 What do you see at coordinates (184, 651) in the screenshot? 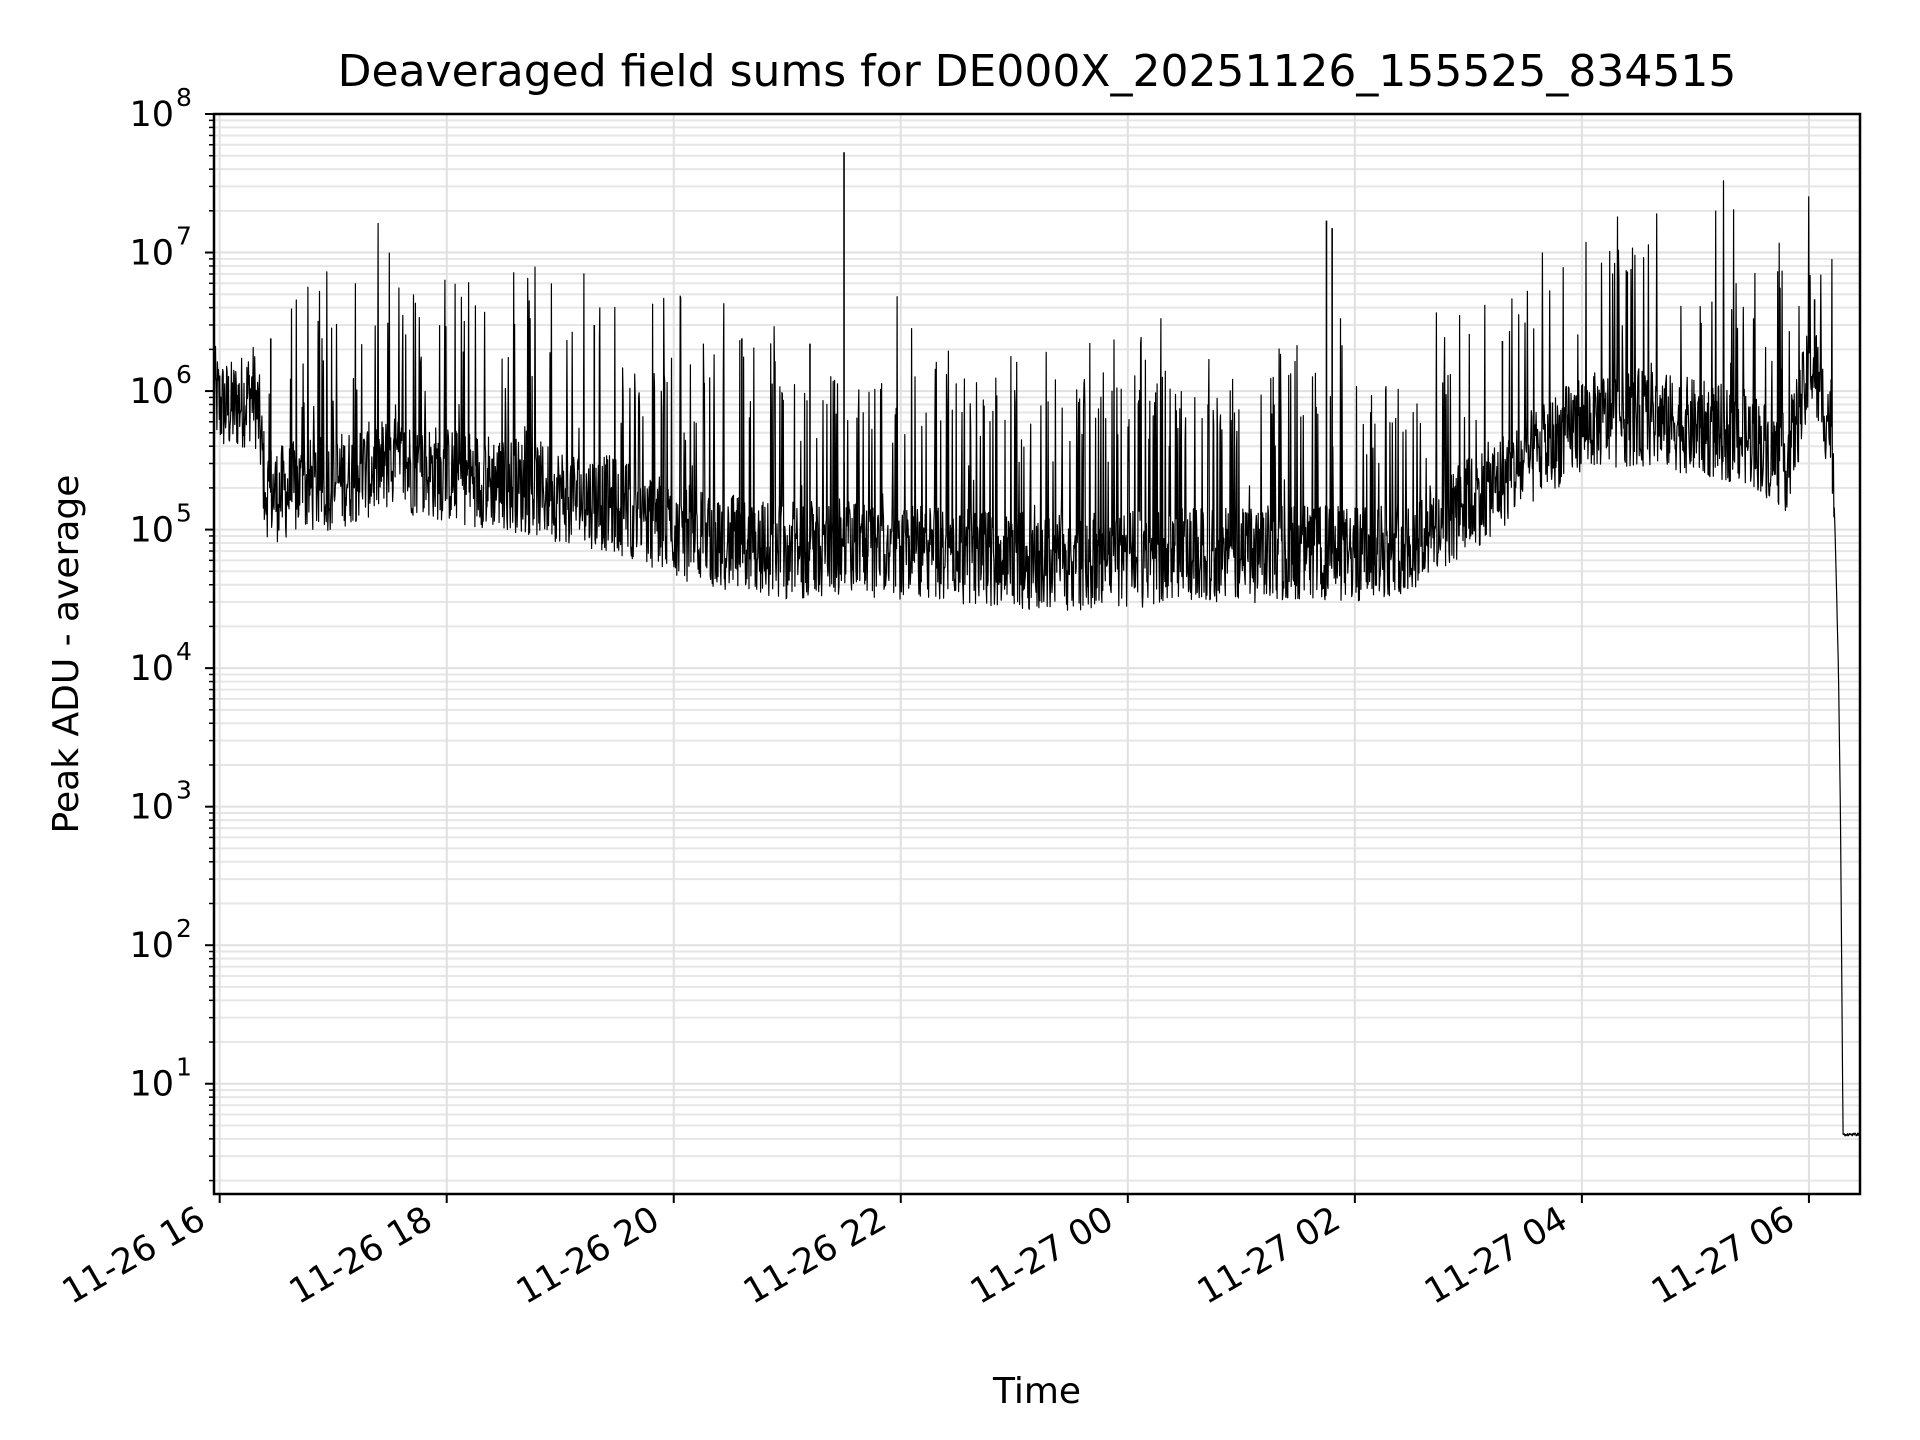
I see `y-tick-exponent: 4` at bounding box center [184, 651].